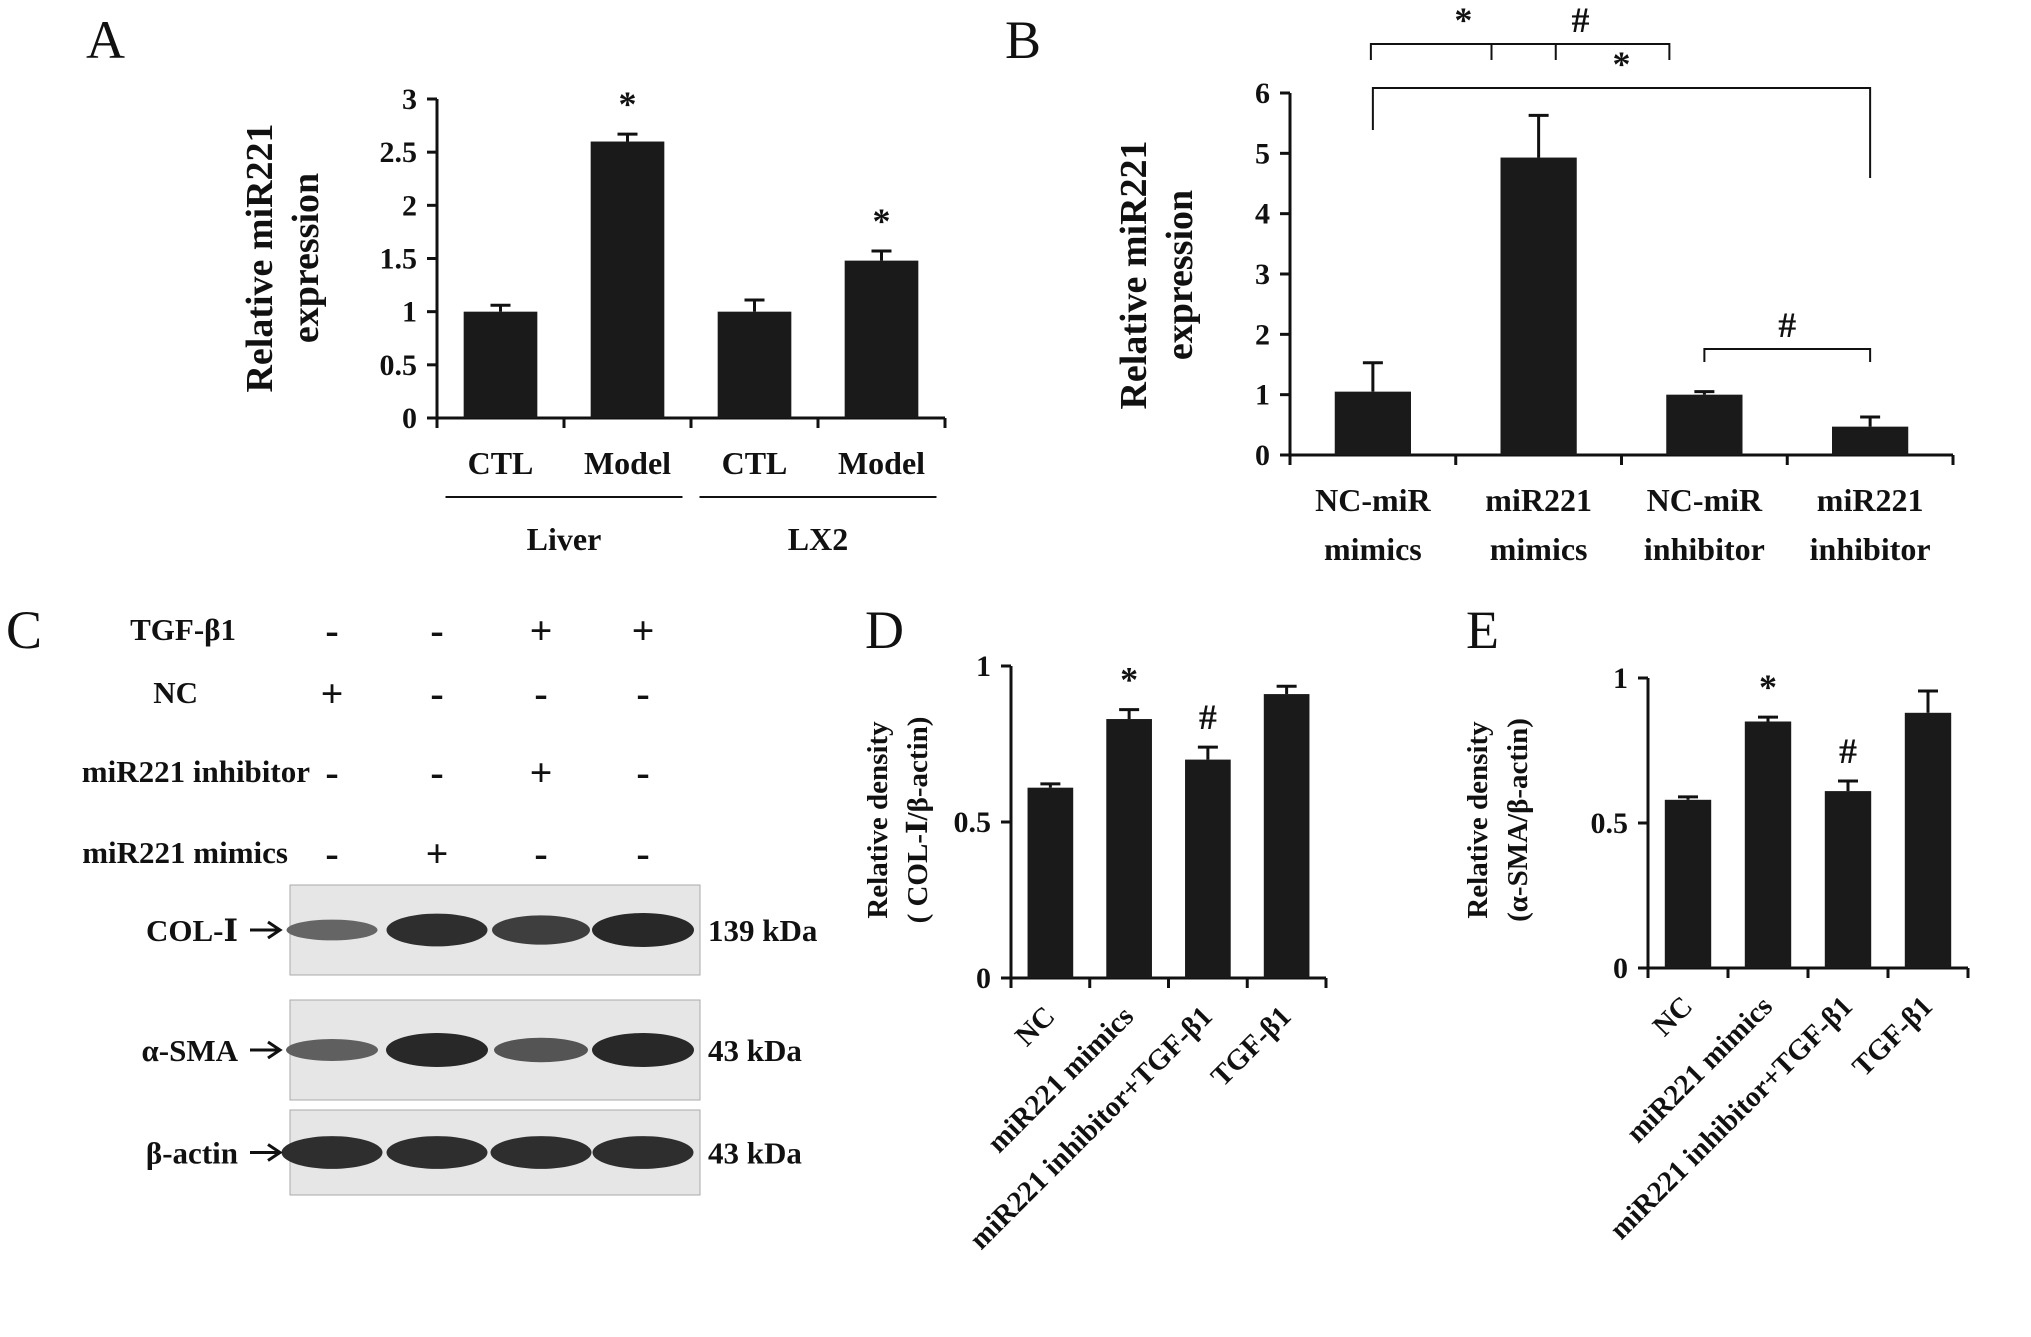 This screenshot has width=2031, height=1337. Describe the element at coordinates (1892, 1036) in the screenshot. I see `e-category-label: TGF-β1` at that location.